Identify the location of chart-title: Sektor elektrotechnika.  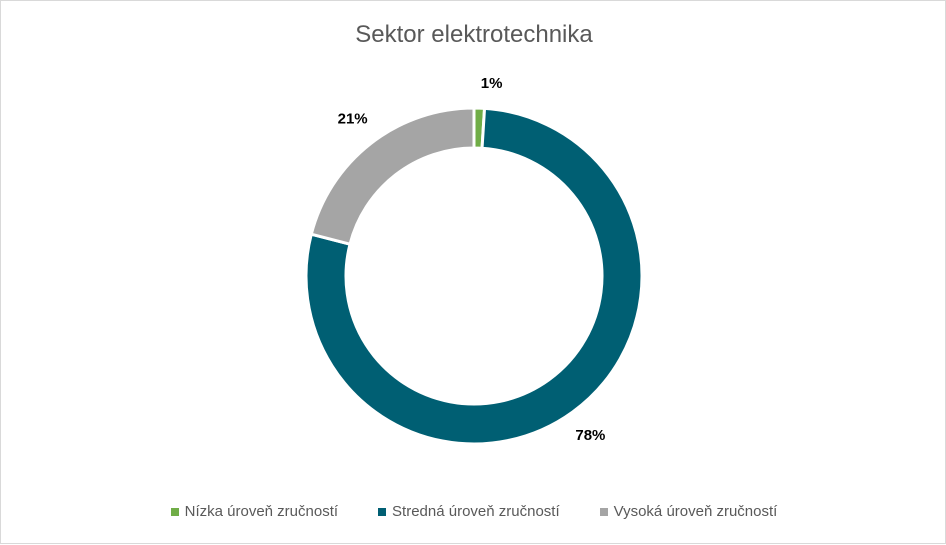
(474, 34).